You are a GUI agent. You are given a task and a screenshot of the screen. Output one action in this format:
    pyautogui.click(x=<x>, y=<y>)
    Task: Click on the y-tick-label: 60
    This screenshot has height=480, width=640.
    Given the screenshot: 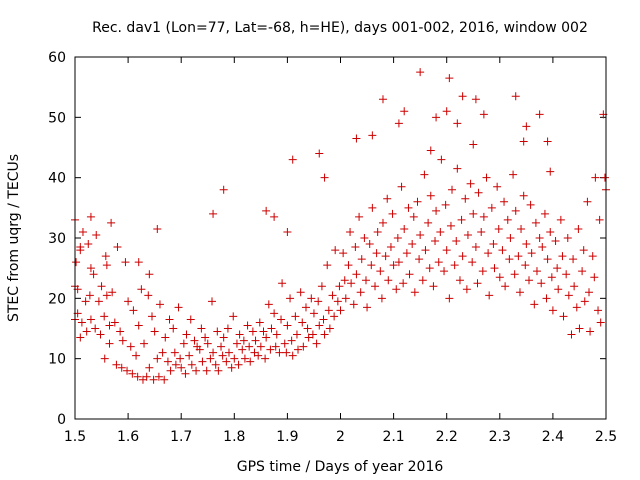 What is the action you would take?
    pyautogui.click(x=57, y=58)
    